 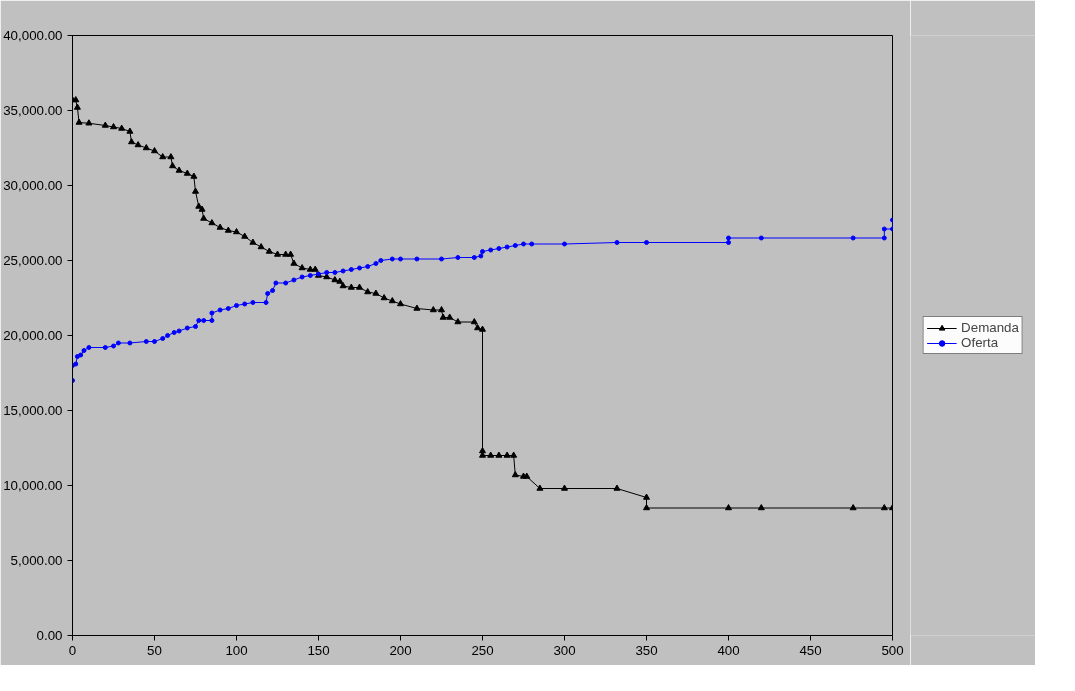 I want to click on y-tick-label: 20,000.00, so click(x=33, y=335).